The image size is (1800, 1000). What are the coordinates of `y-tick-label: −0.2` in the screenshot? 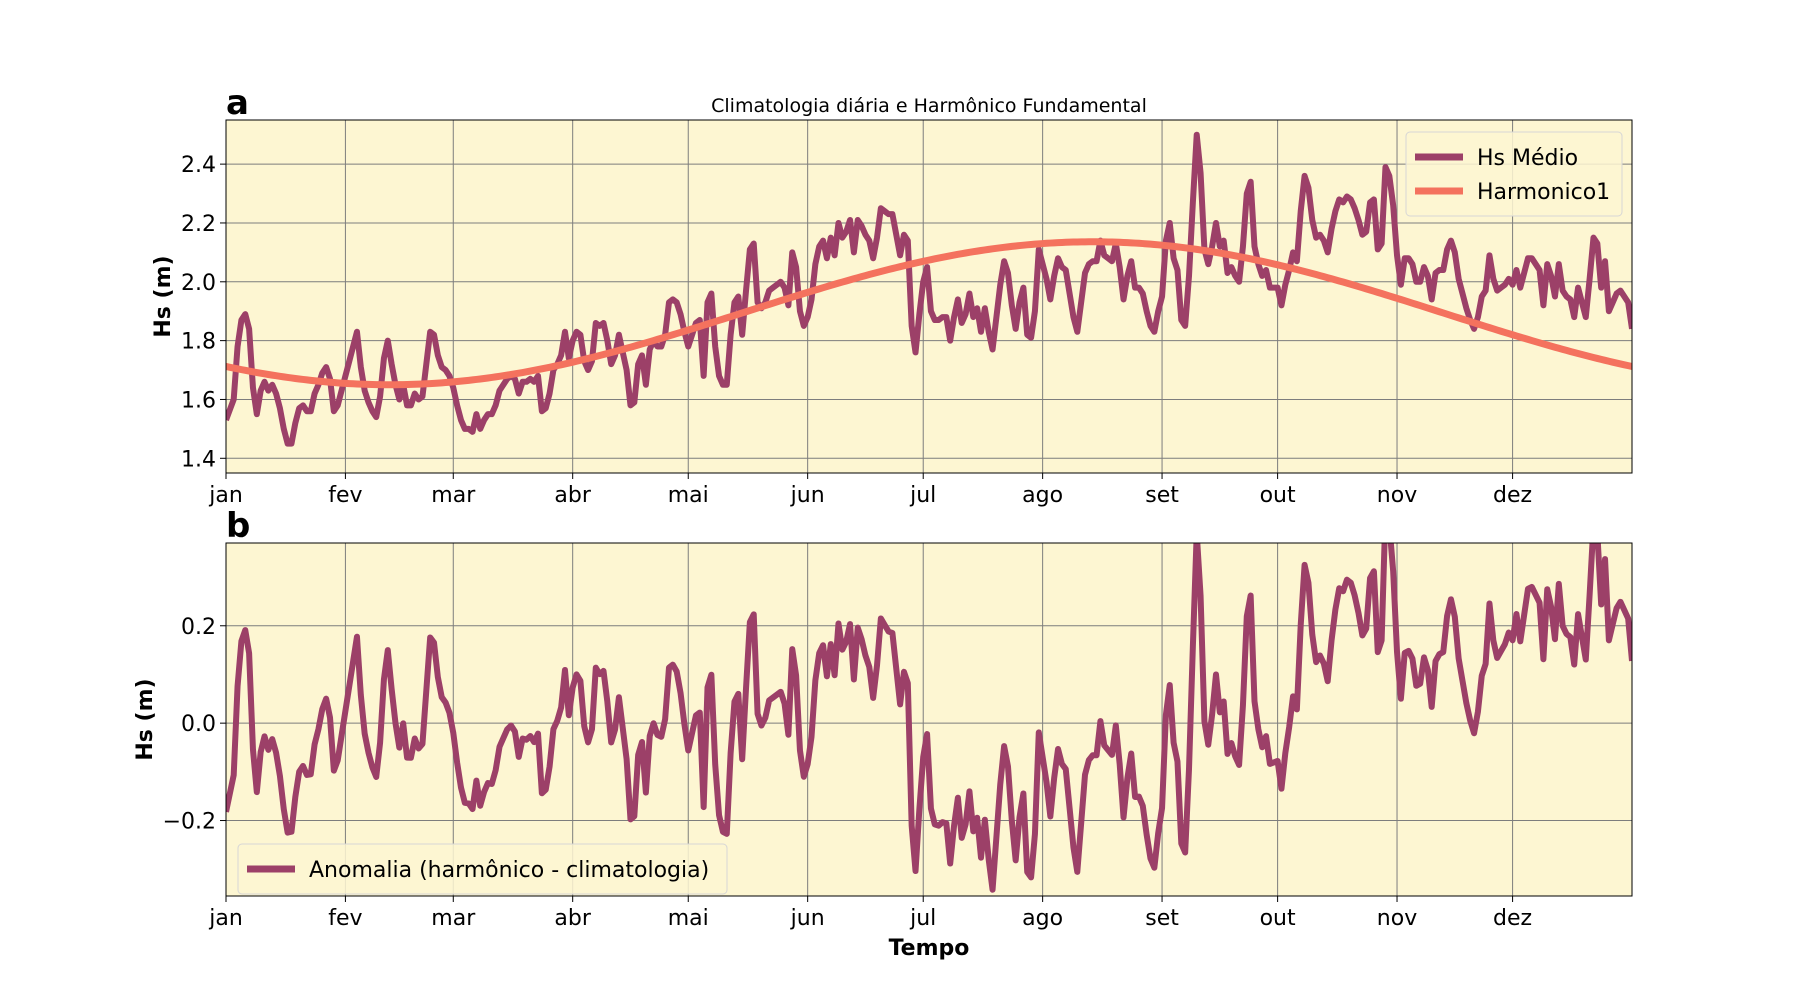 It's located at (189, 822).